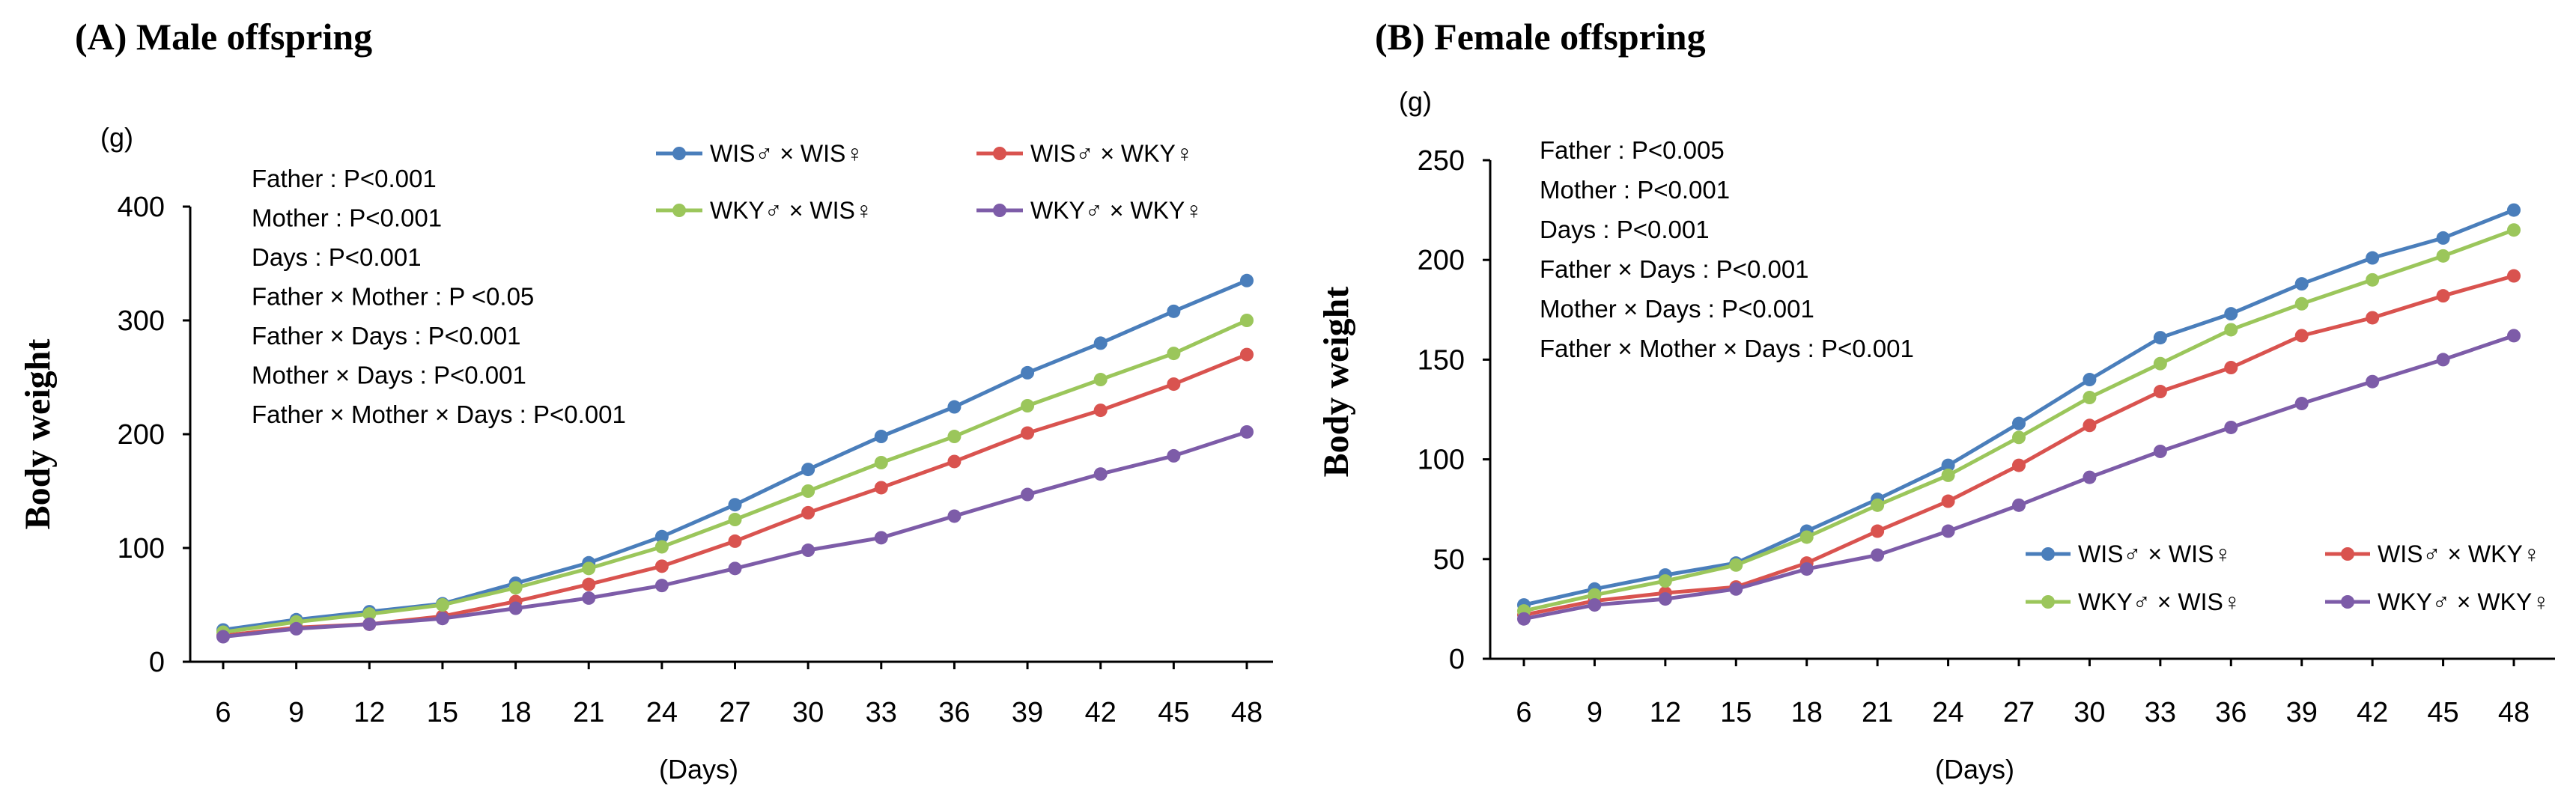 The height and width of the screenshot is (807, 2576). I want to click on x-tick-label: 39, so click(1027, 712).